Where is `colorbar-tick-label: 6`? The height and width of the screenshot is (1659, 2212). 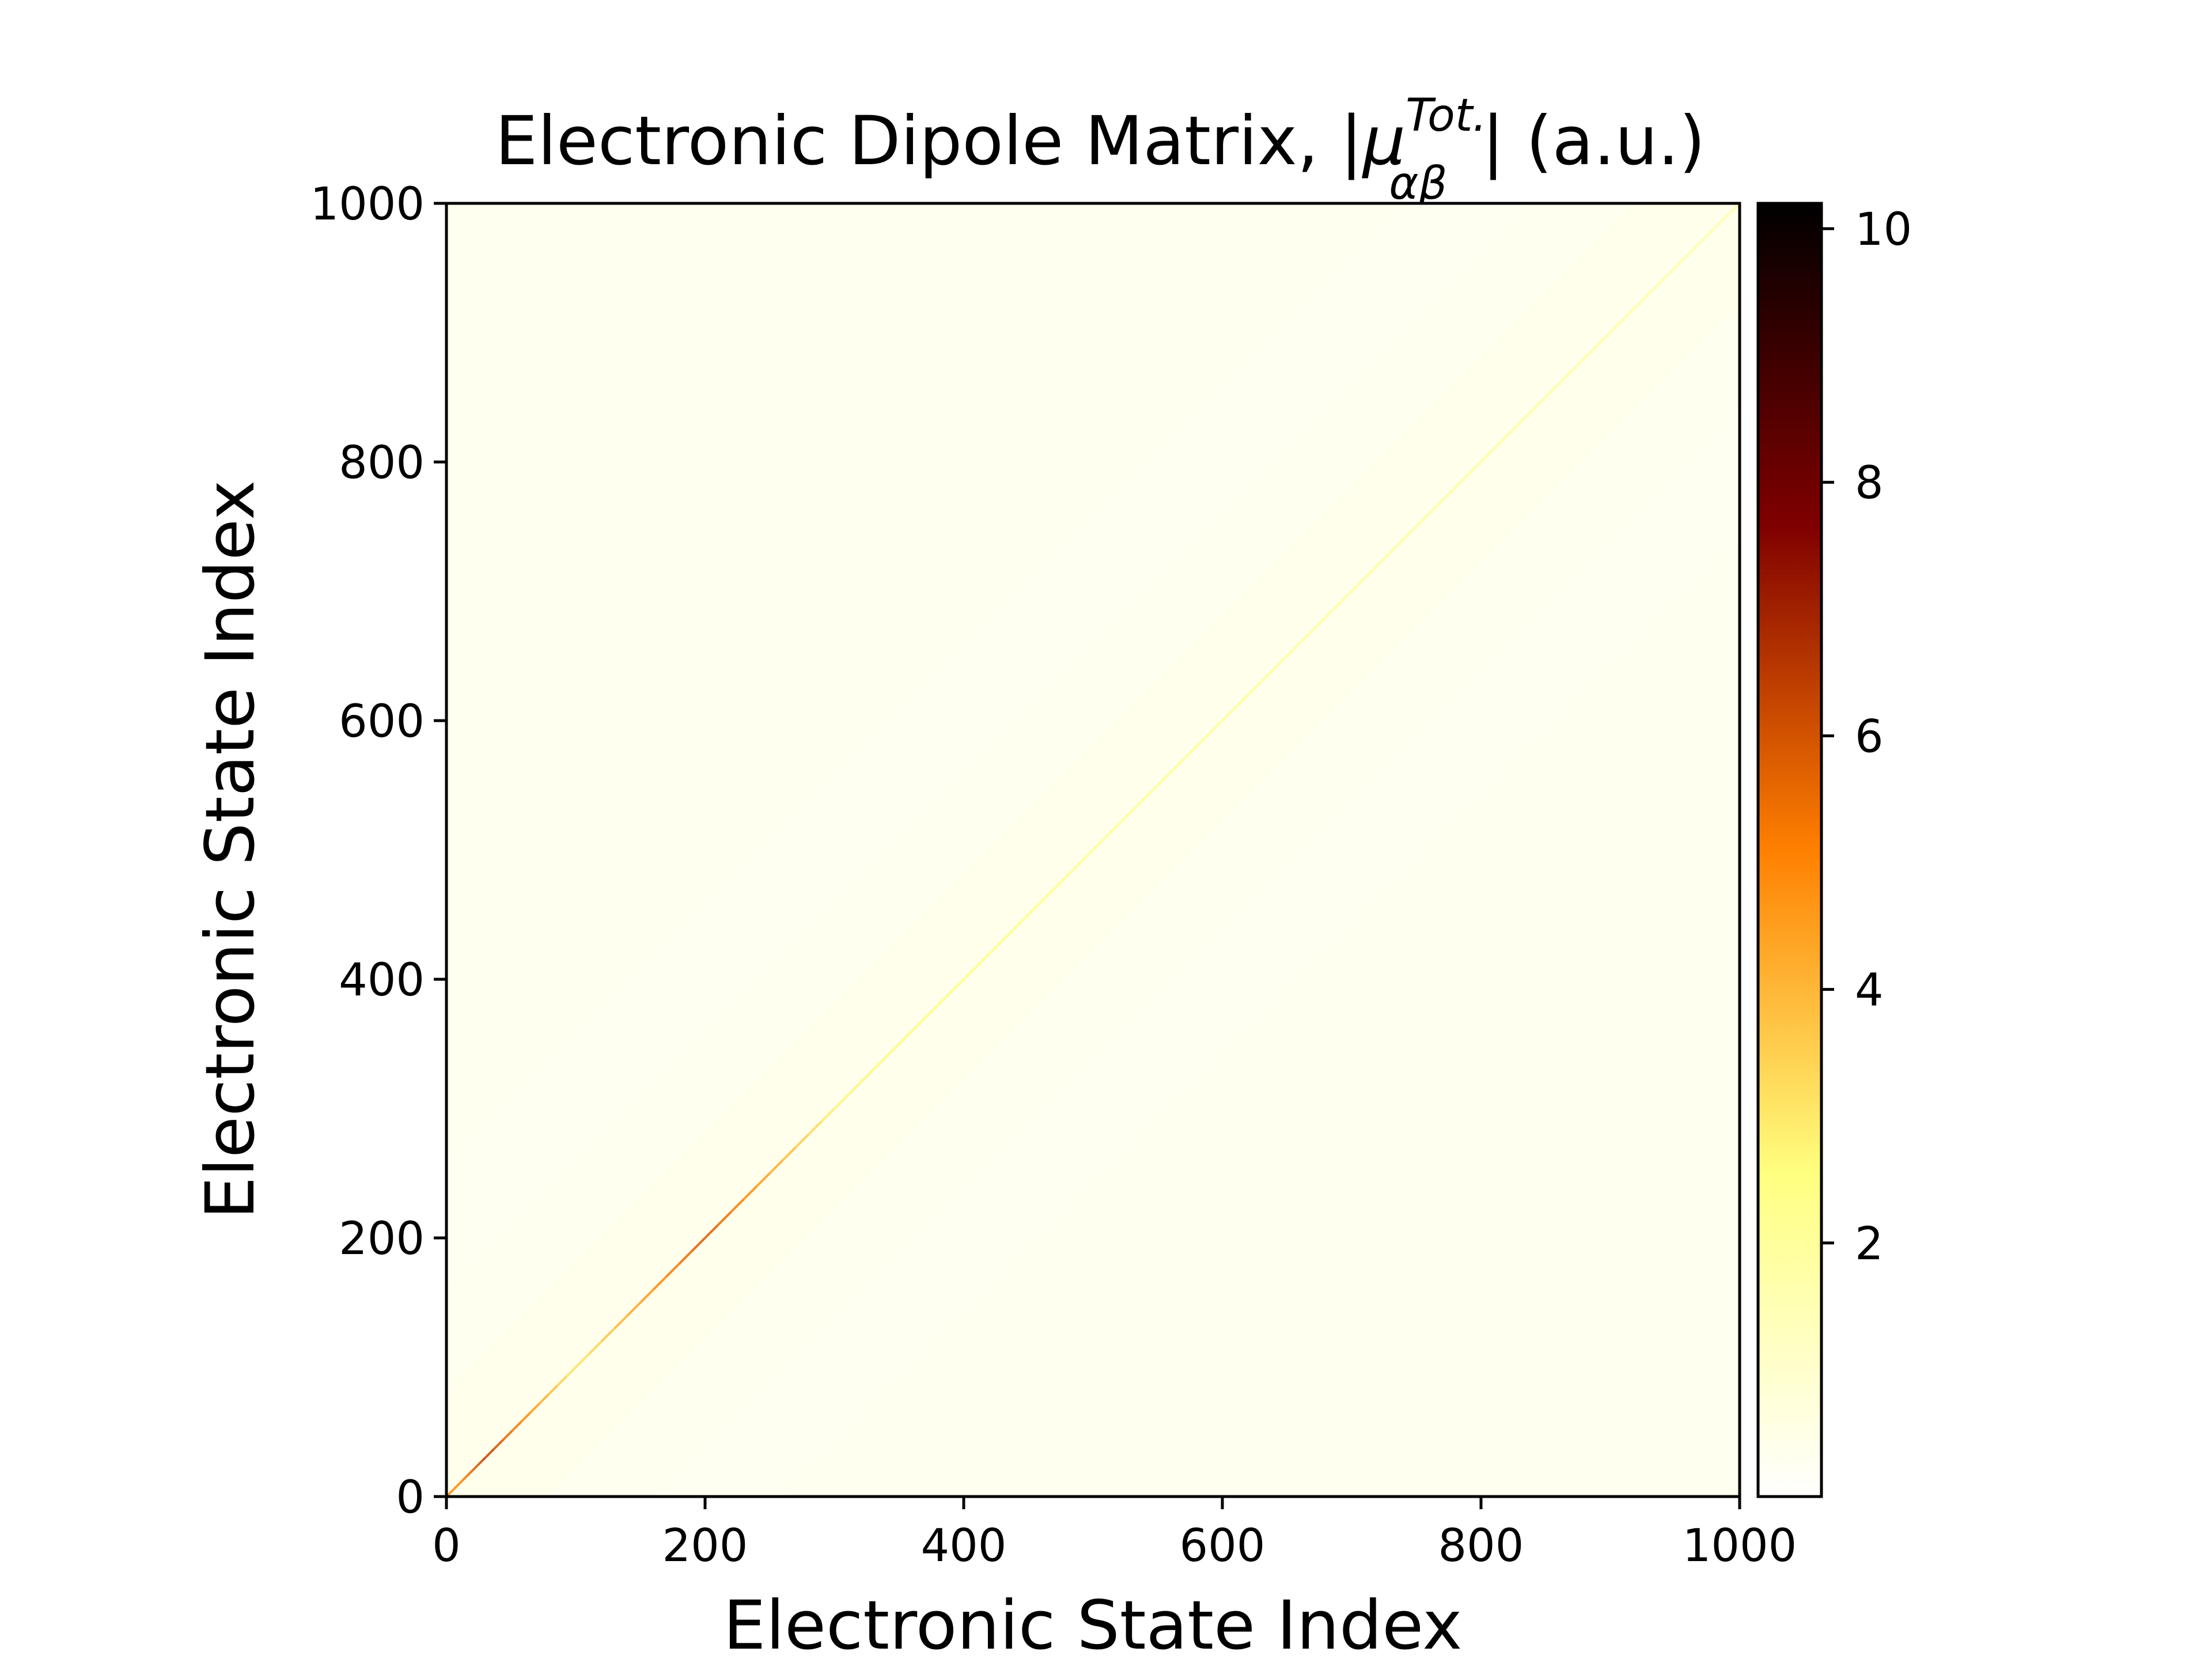
colorbar-tick-label: 6 is located at coordinates (1869, 737).